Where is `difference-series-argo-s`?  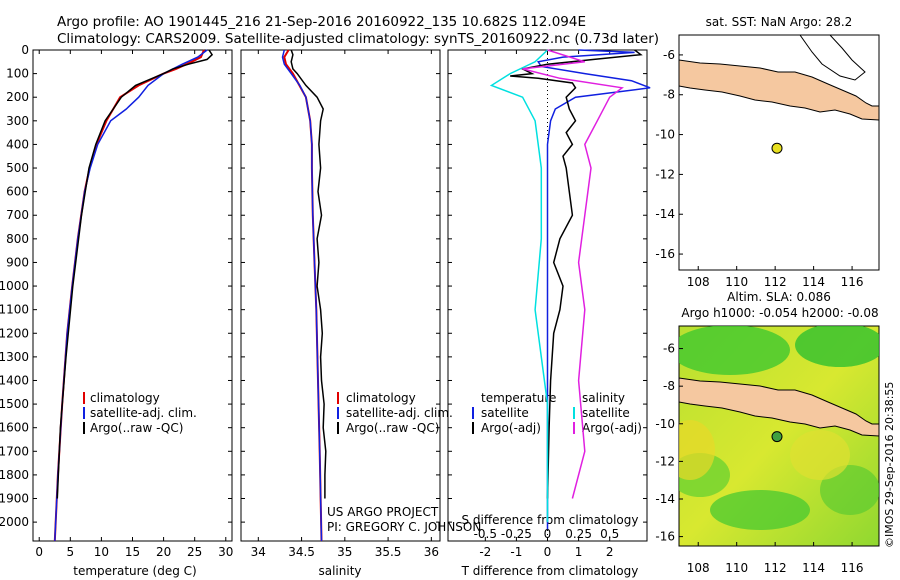 difference-series-argo-s is located at coordinates (573, 274).